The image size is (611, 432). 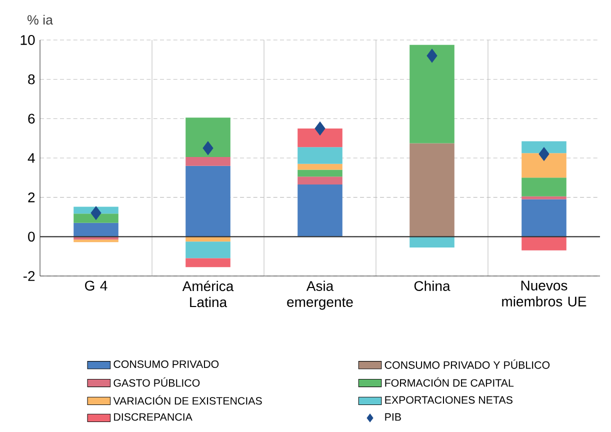 I want to click on y-tick-label: 4, so click(x=31, y=158).